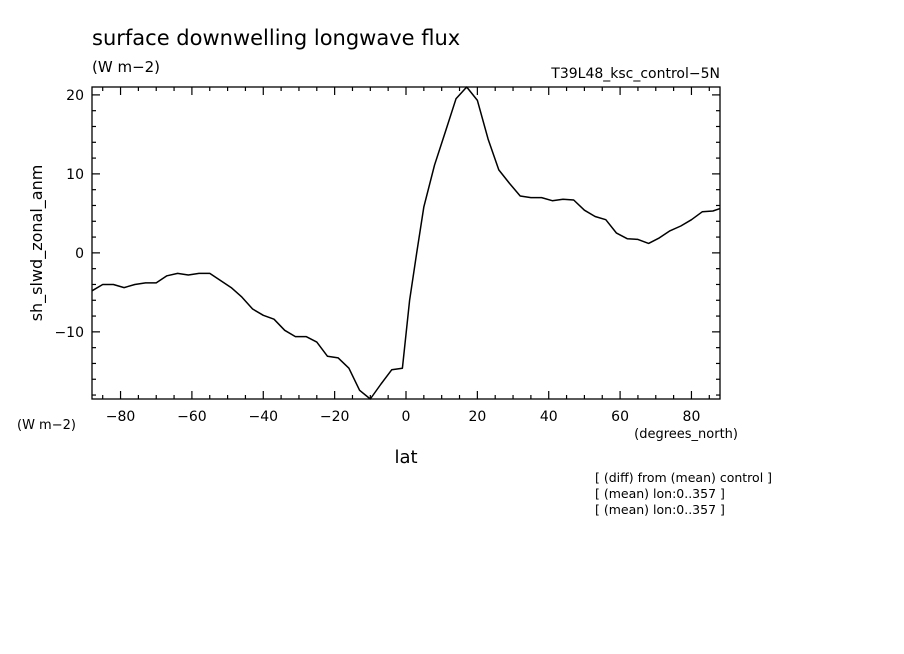 The image size is (904, 654). What do you see at coordinates (126, 67) in the screenshot?
I see `units-label: (W m−2)` at bounding box center [126, 67].